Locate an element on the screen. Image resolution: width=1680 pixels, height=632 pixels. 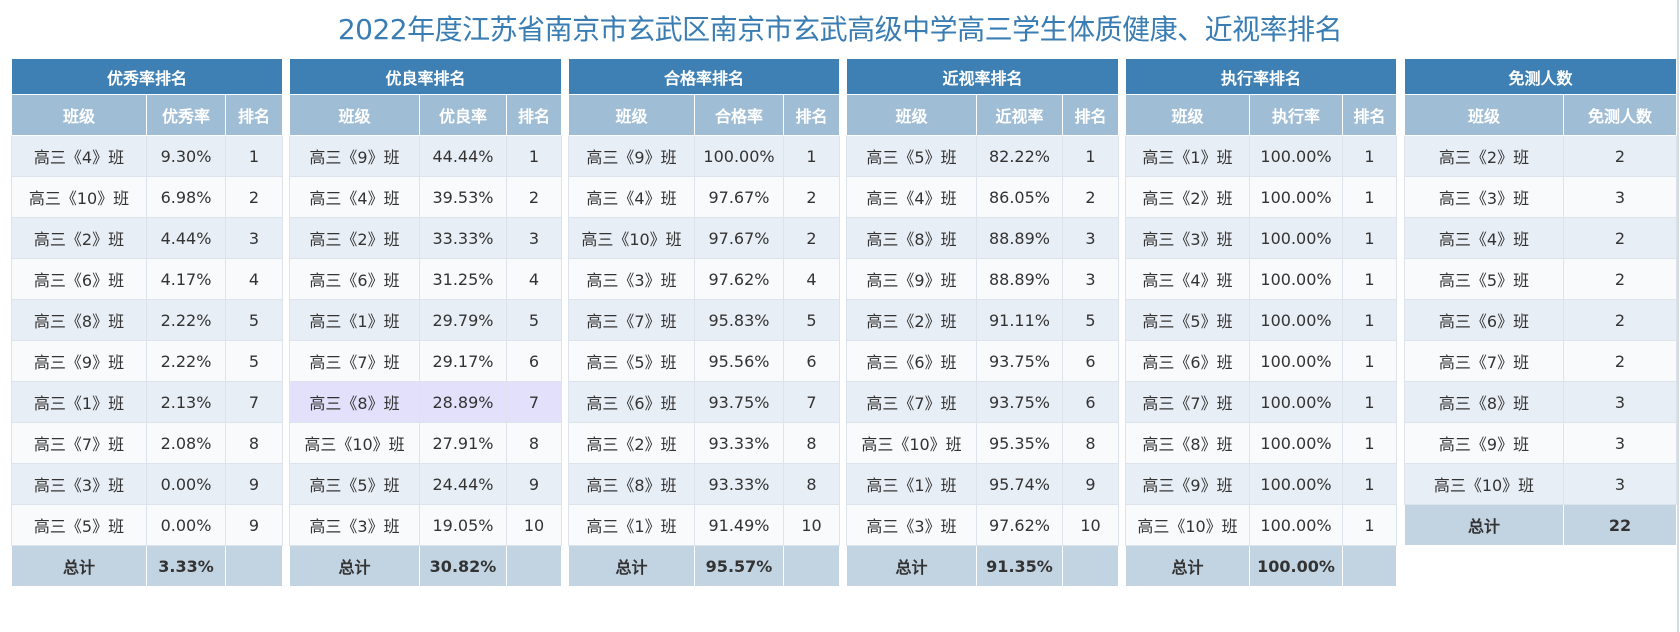
rank-cell: 4 is located at coordinates (534, 279).